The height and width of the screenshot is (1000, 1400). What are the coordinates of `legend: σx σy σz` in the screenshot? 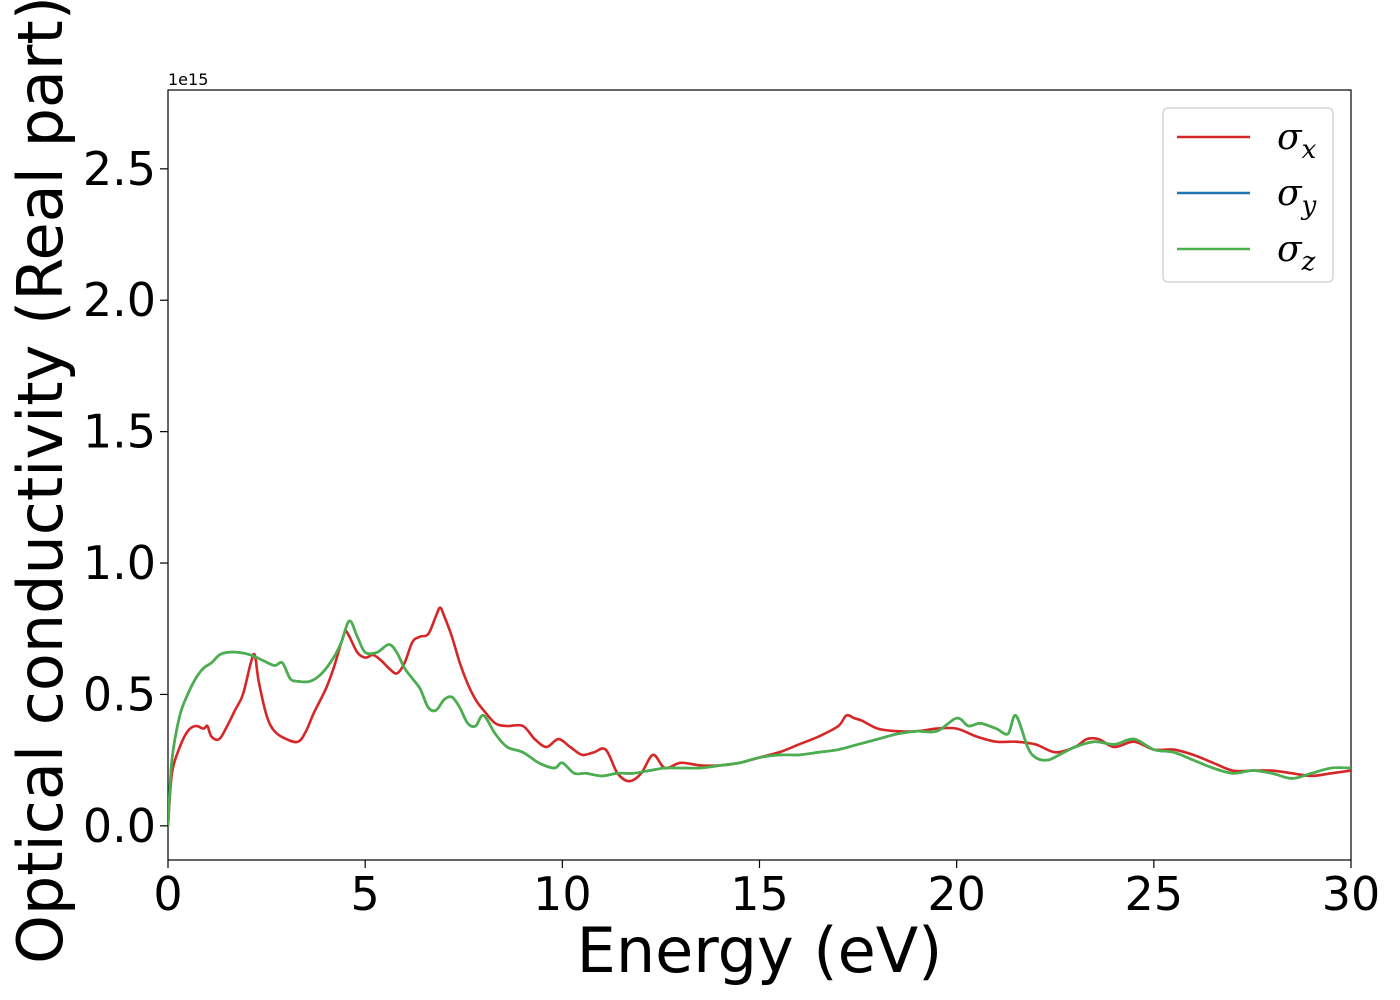 It's located at (1248, 195).